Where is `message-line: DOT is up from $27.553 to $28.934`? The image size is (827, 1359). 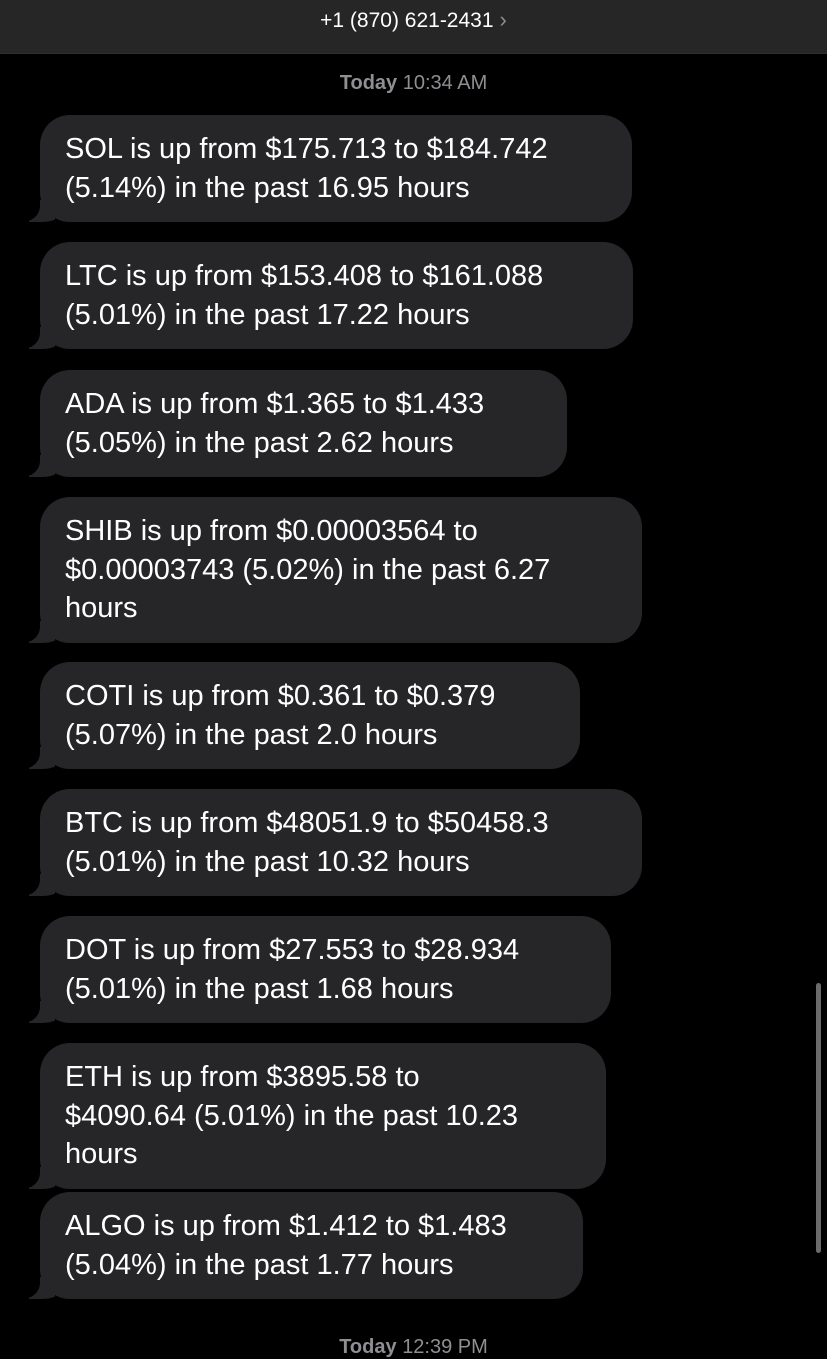
message-line: DOT is up from $27.553 to $28.934 is located at coordinates (292, 950).